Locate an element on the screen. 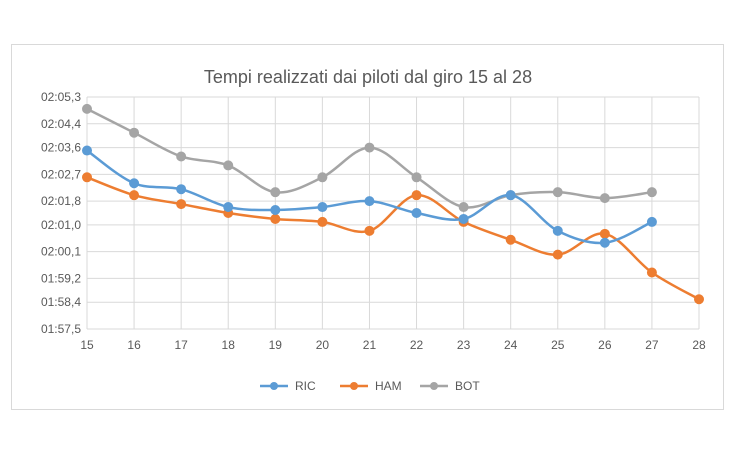  x-tick-label: 19 is located at coordinates (276, 345).